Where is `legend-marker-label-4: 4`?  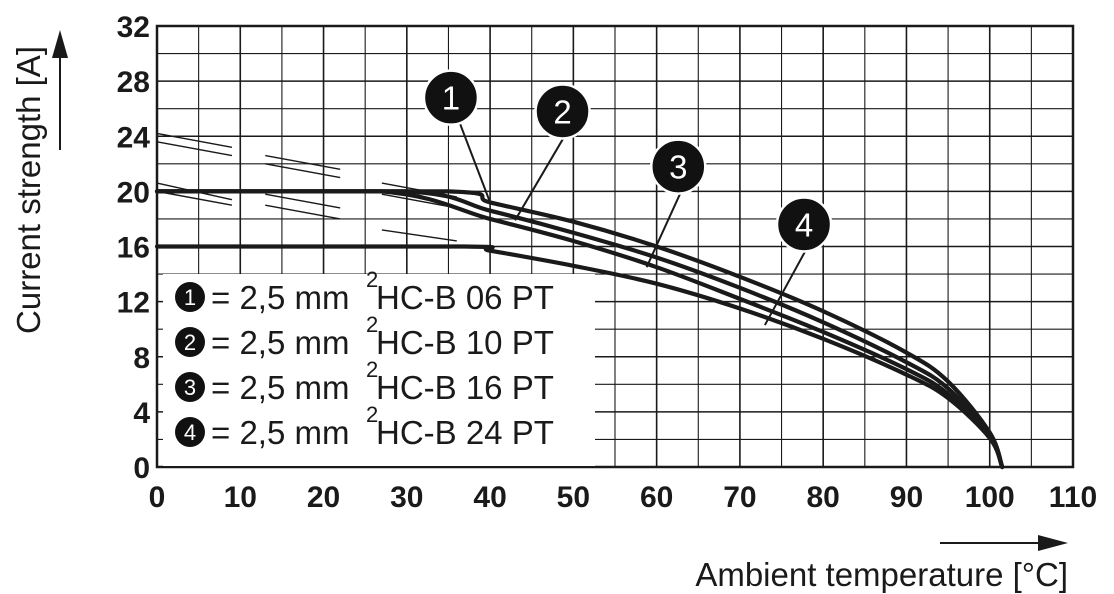 legend-marker-label-4: 4 is located at coordinates (190, 432).